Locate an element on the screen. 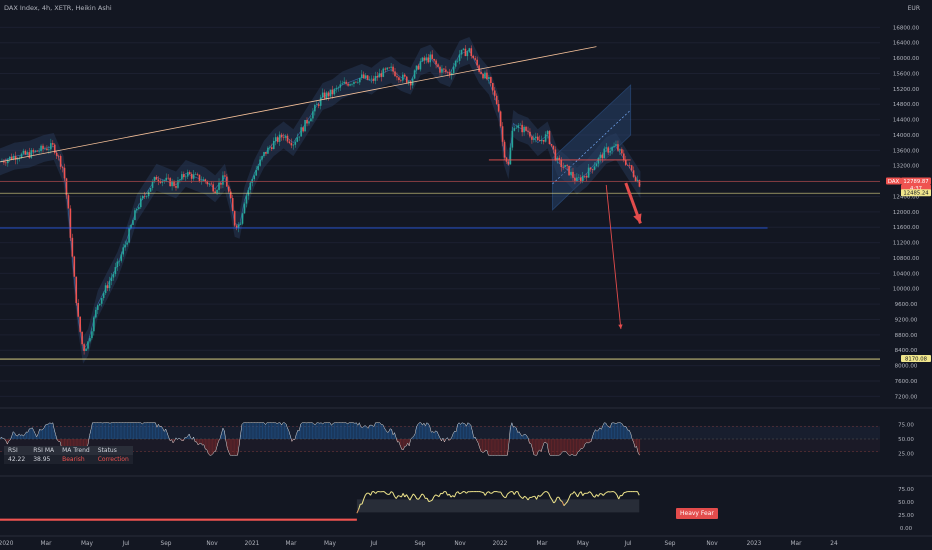  rsi-line is located at coordinates (320, 438).